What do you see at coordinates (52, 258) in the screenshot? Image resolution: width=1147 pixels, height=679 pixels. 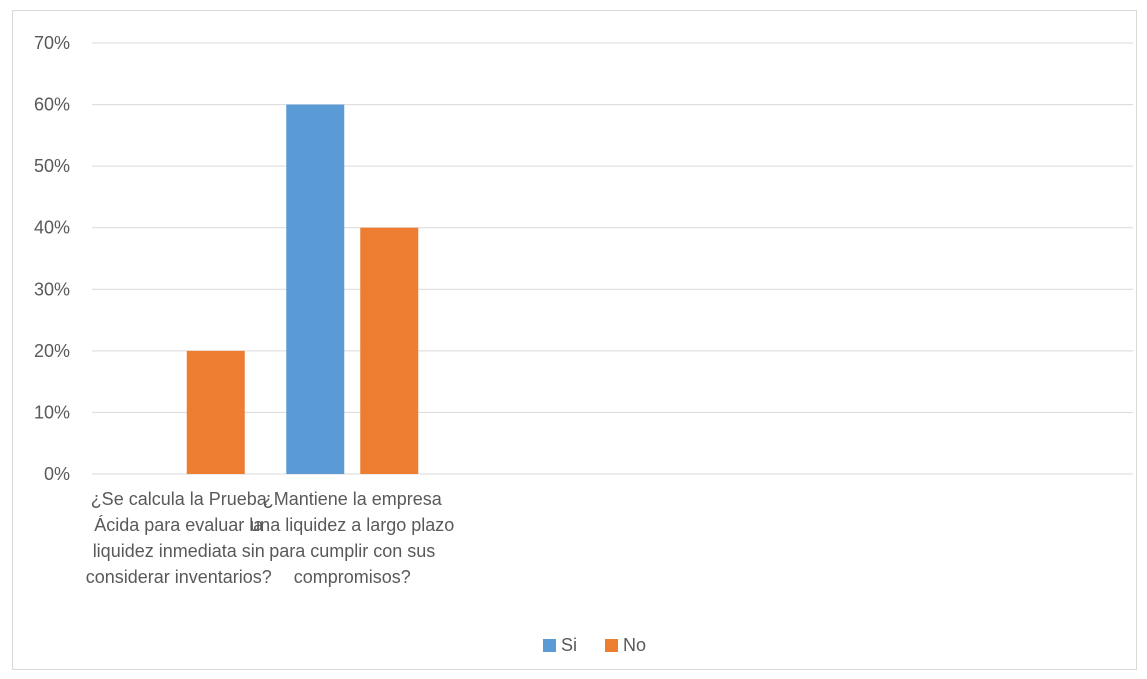 I see `y-axis-tick-labels: 0% 10% 20% 30% 40% 50% 60% 70%` at bounding box center [52, 258].